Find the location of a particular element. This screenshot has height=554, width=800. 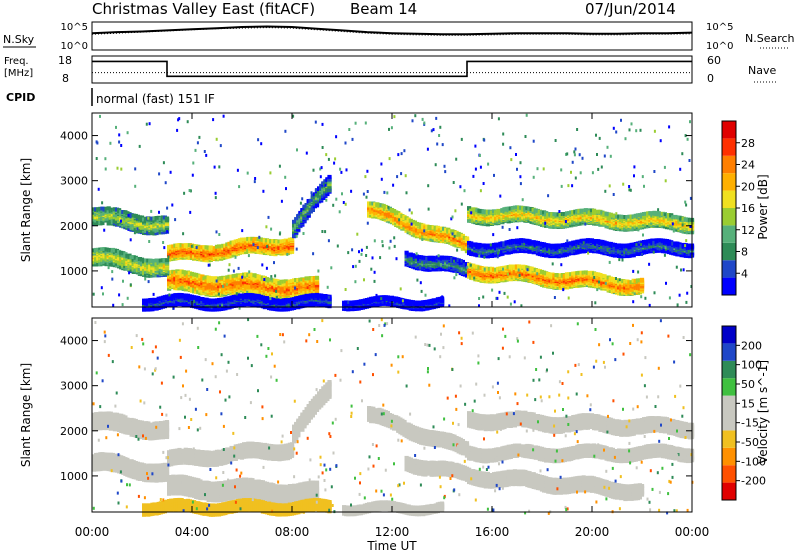

freq-tick-bottom: 8 is located at coordinates (65, 78).